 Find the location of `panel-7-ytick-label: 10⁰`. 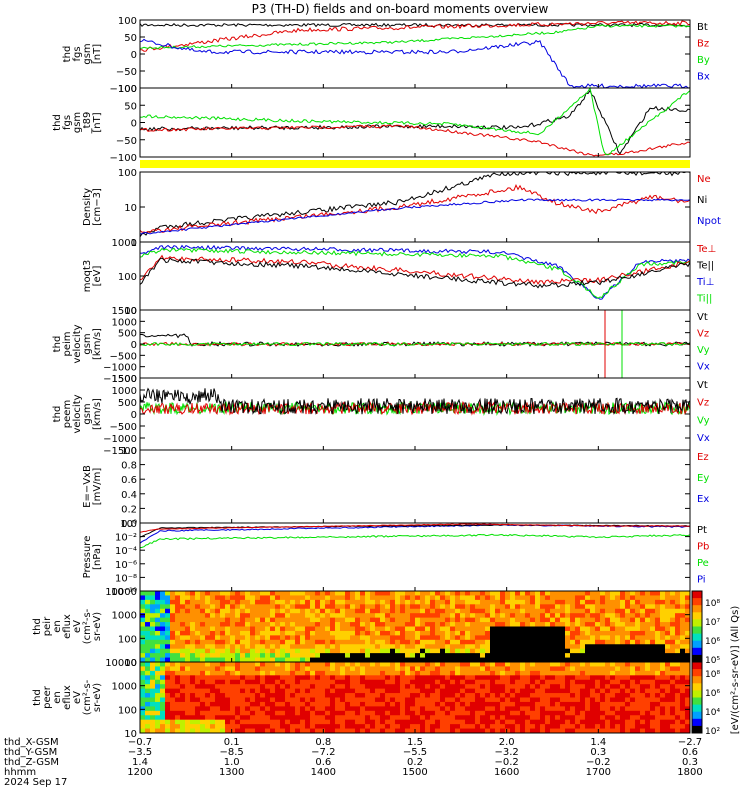

panel-7-ytick-label: 10⁰ is located at coordinates (128, 524).